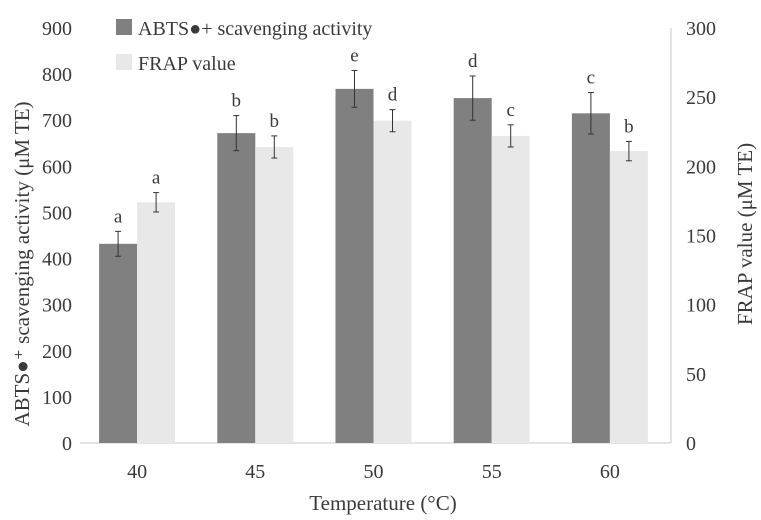 This screenshot has height=520, width=761. I want to click on x-tick-label: 45, so click(255, 472).